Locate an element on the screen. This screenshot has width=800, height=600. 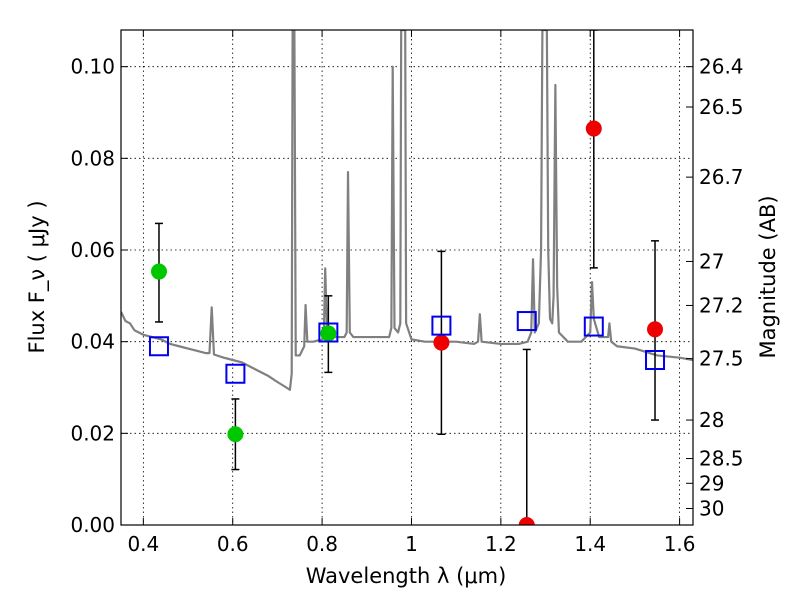
x-tick-label: 1.4 is located at coordinates (590, 544).